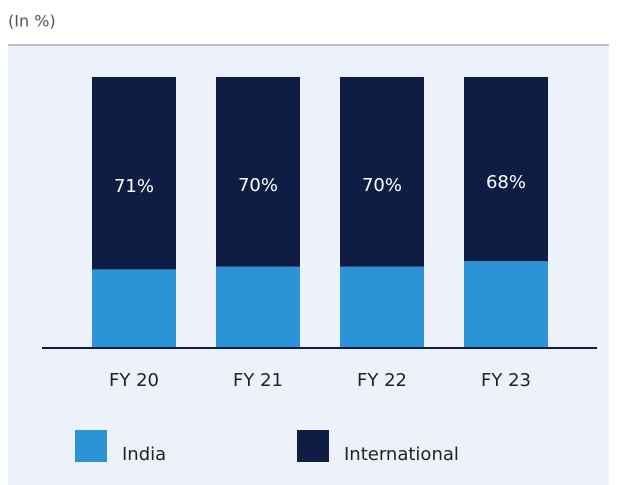 Image resolution: width=619 pixels, height=485 pixels. I want to click on x-tick-label: FY 22, so click(382, 380).